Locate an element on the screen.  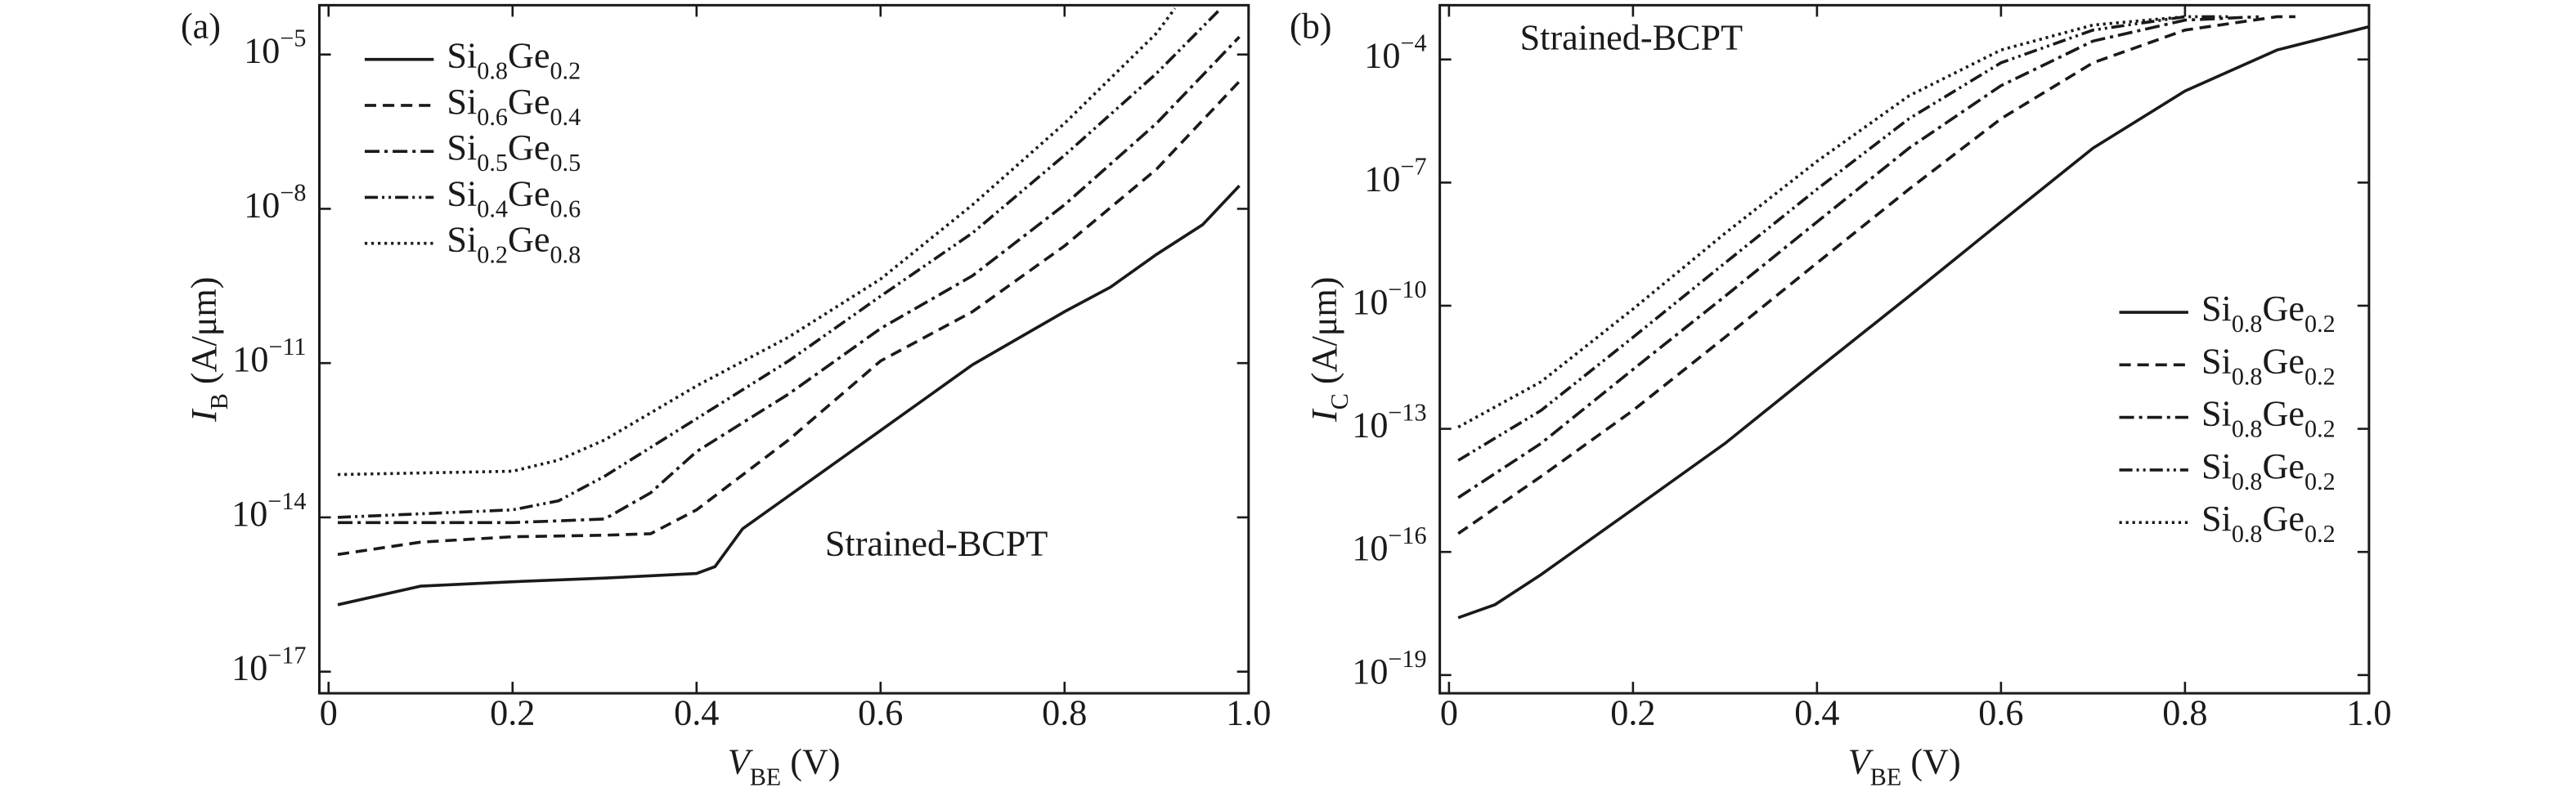
y-tick-label: 10⁻¹⁶ is located at coordinates (1389, 545).